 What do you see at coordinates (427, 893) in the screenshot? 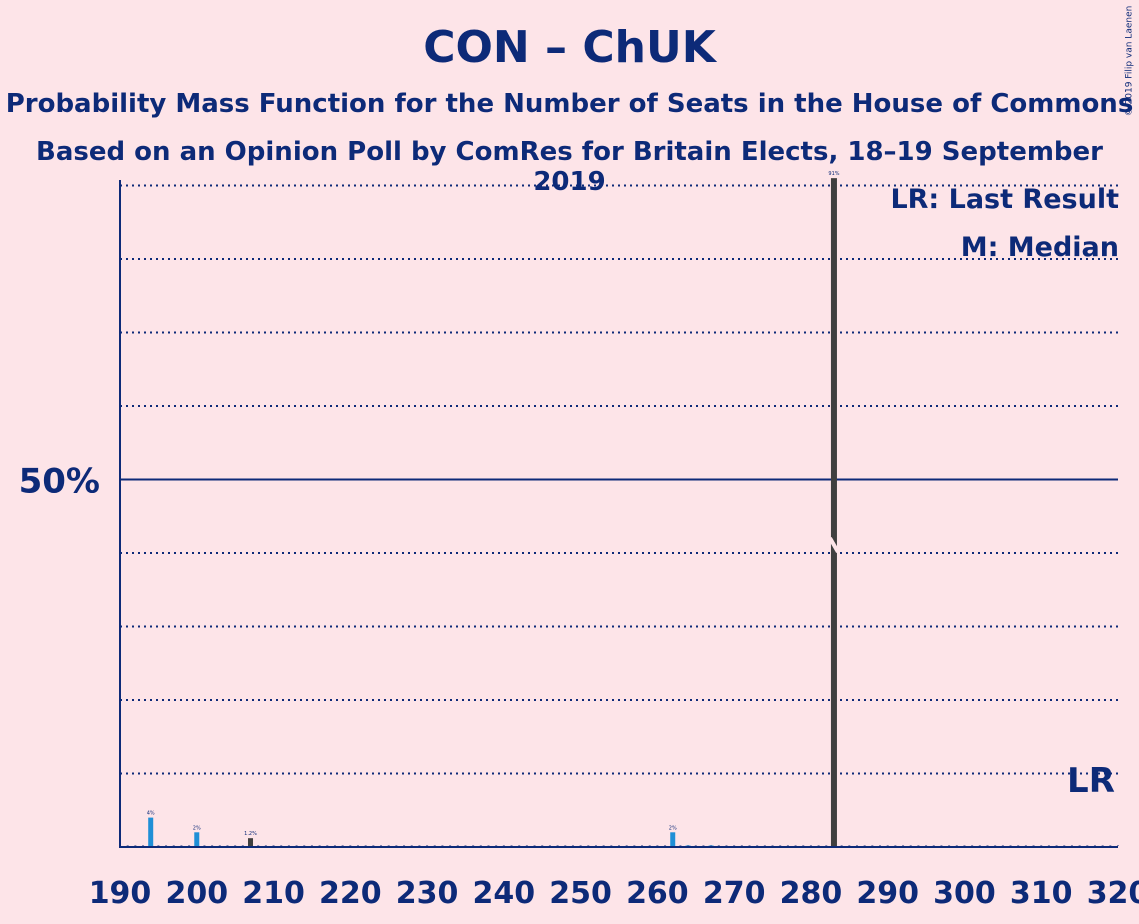
I see `x-tick-label: 230` at bounding box center [427, 893].